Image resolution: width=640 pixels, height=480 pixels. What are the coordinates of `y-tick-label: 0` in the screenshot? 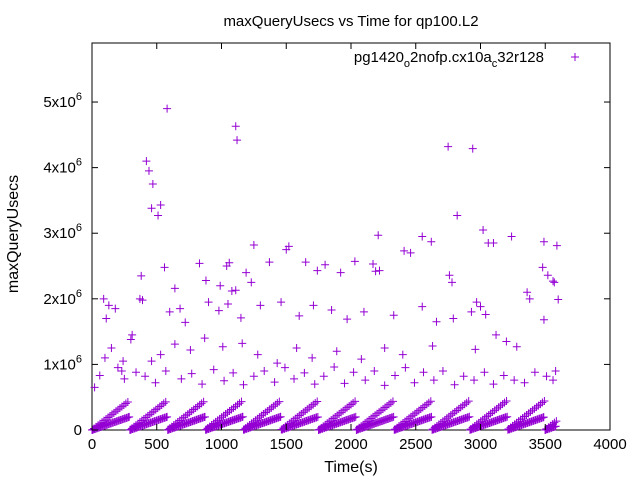 It's located at (78, 430).